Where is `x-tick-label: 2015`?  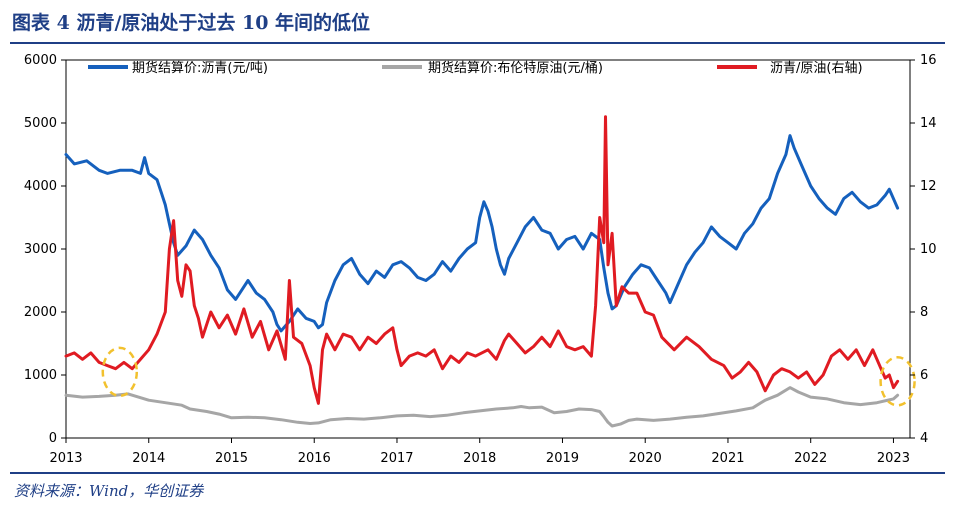 x-tick-label: 2015 is located at coordinates (231, 458).